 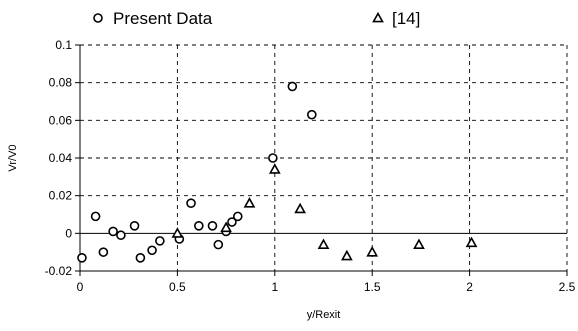 What do you see at coordinates (177, 287) in the screenshot?
I see `x-tick-label: 0.5` at bounding box center [177, 287].